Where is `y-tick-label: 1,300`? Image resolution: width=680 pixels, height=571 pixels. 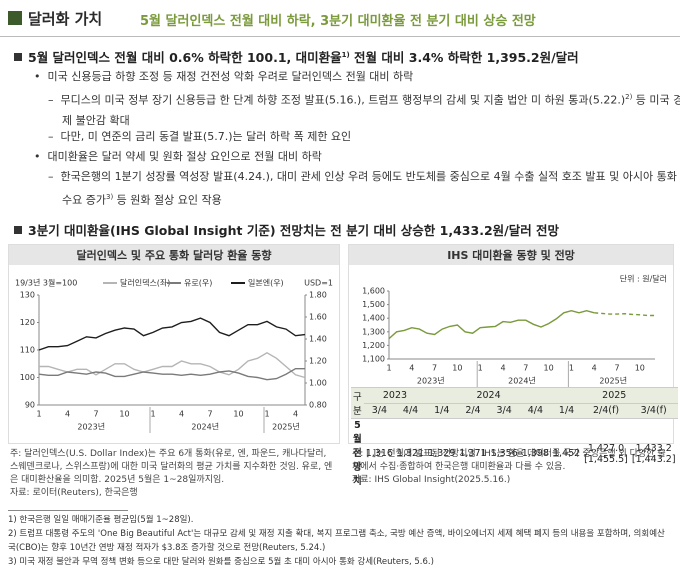 y-tick-label: 1,300 is located at coordinates (373, 331).